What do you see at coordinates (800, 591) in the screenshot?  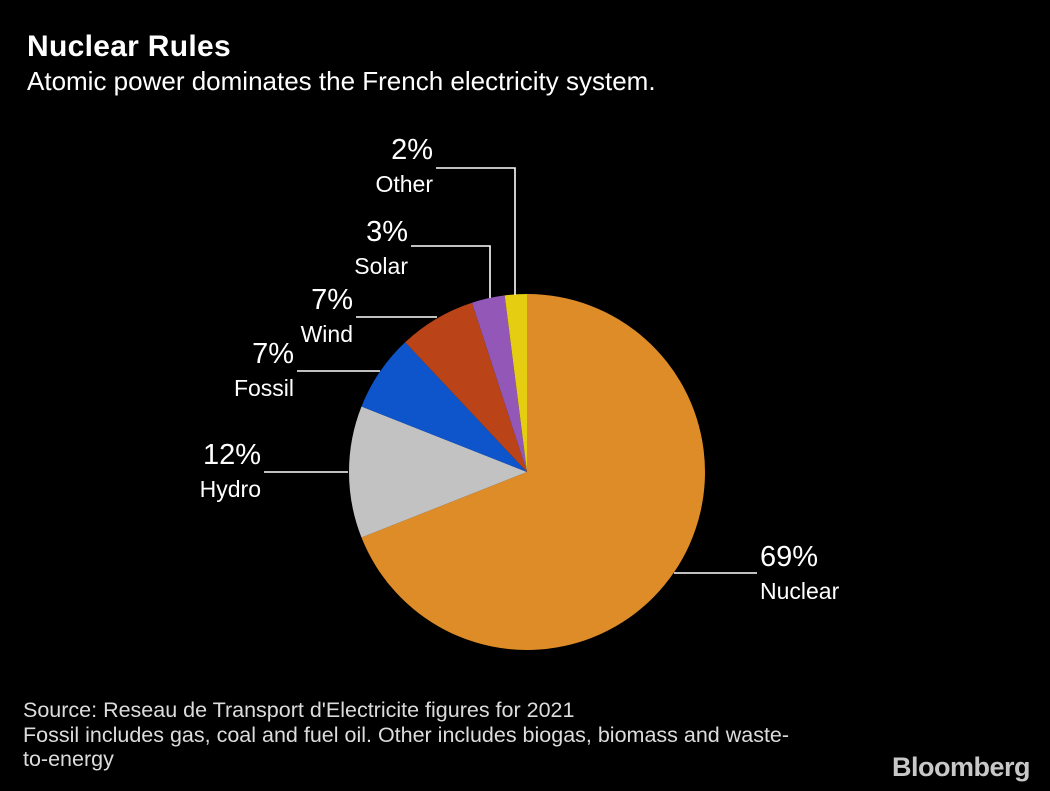 I see `pie-label-nuclear-name: Nuclear` at bounding box center [800, 591].